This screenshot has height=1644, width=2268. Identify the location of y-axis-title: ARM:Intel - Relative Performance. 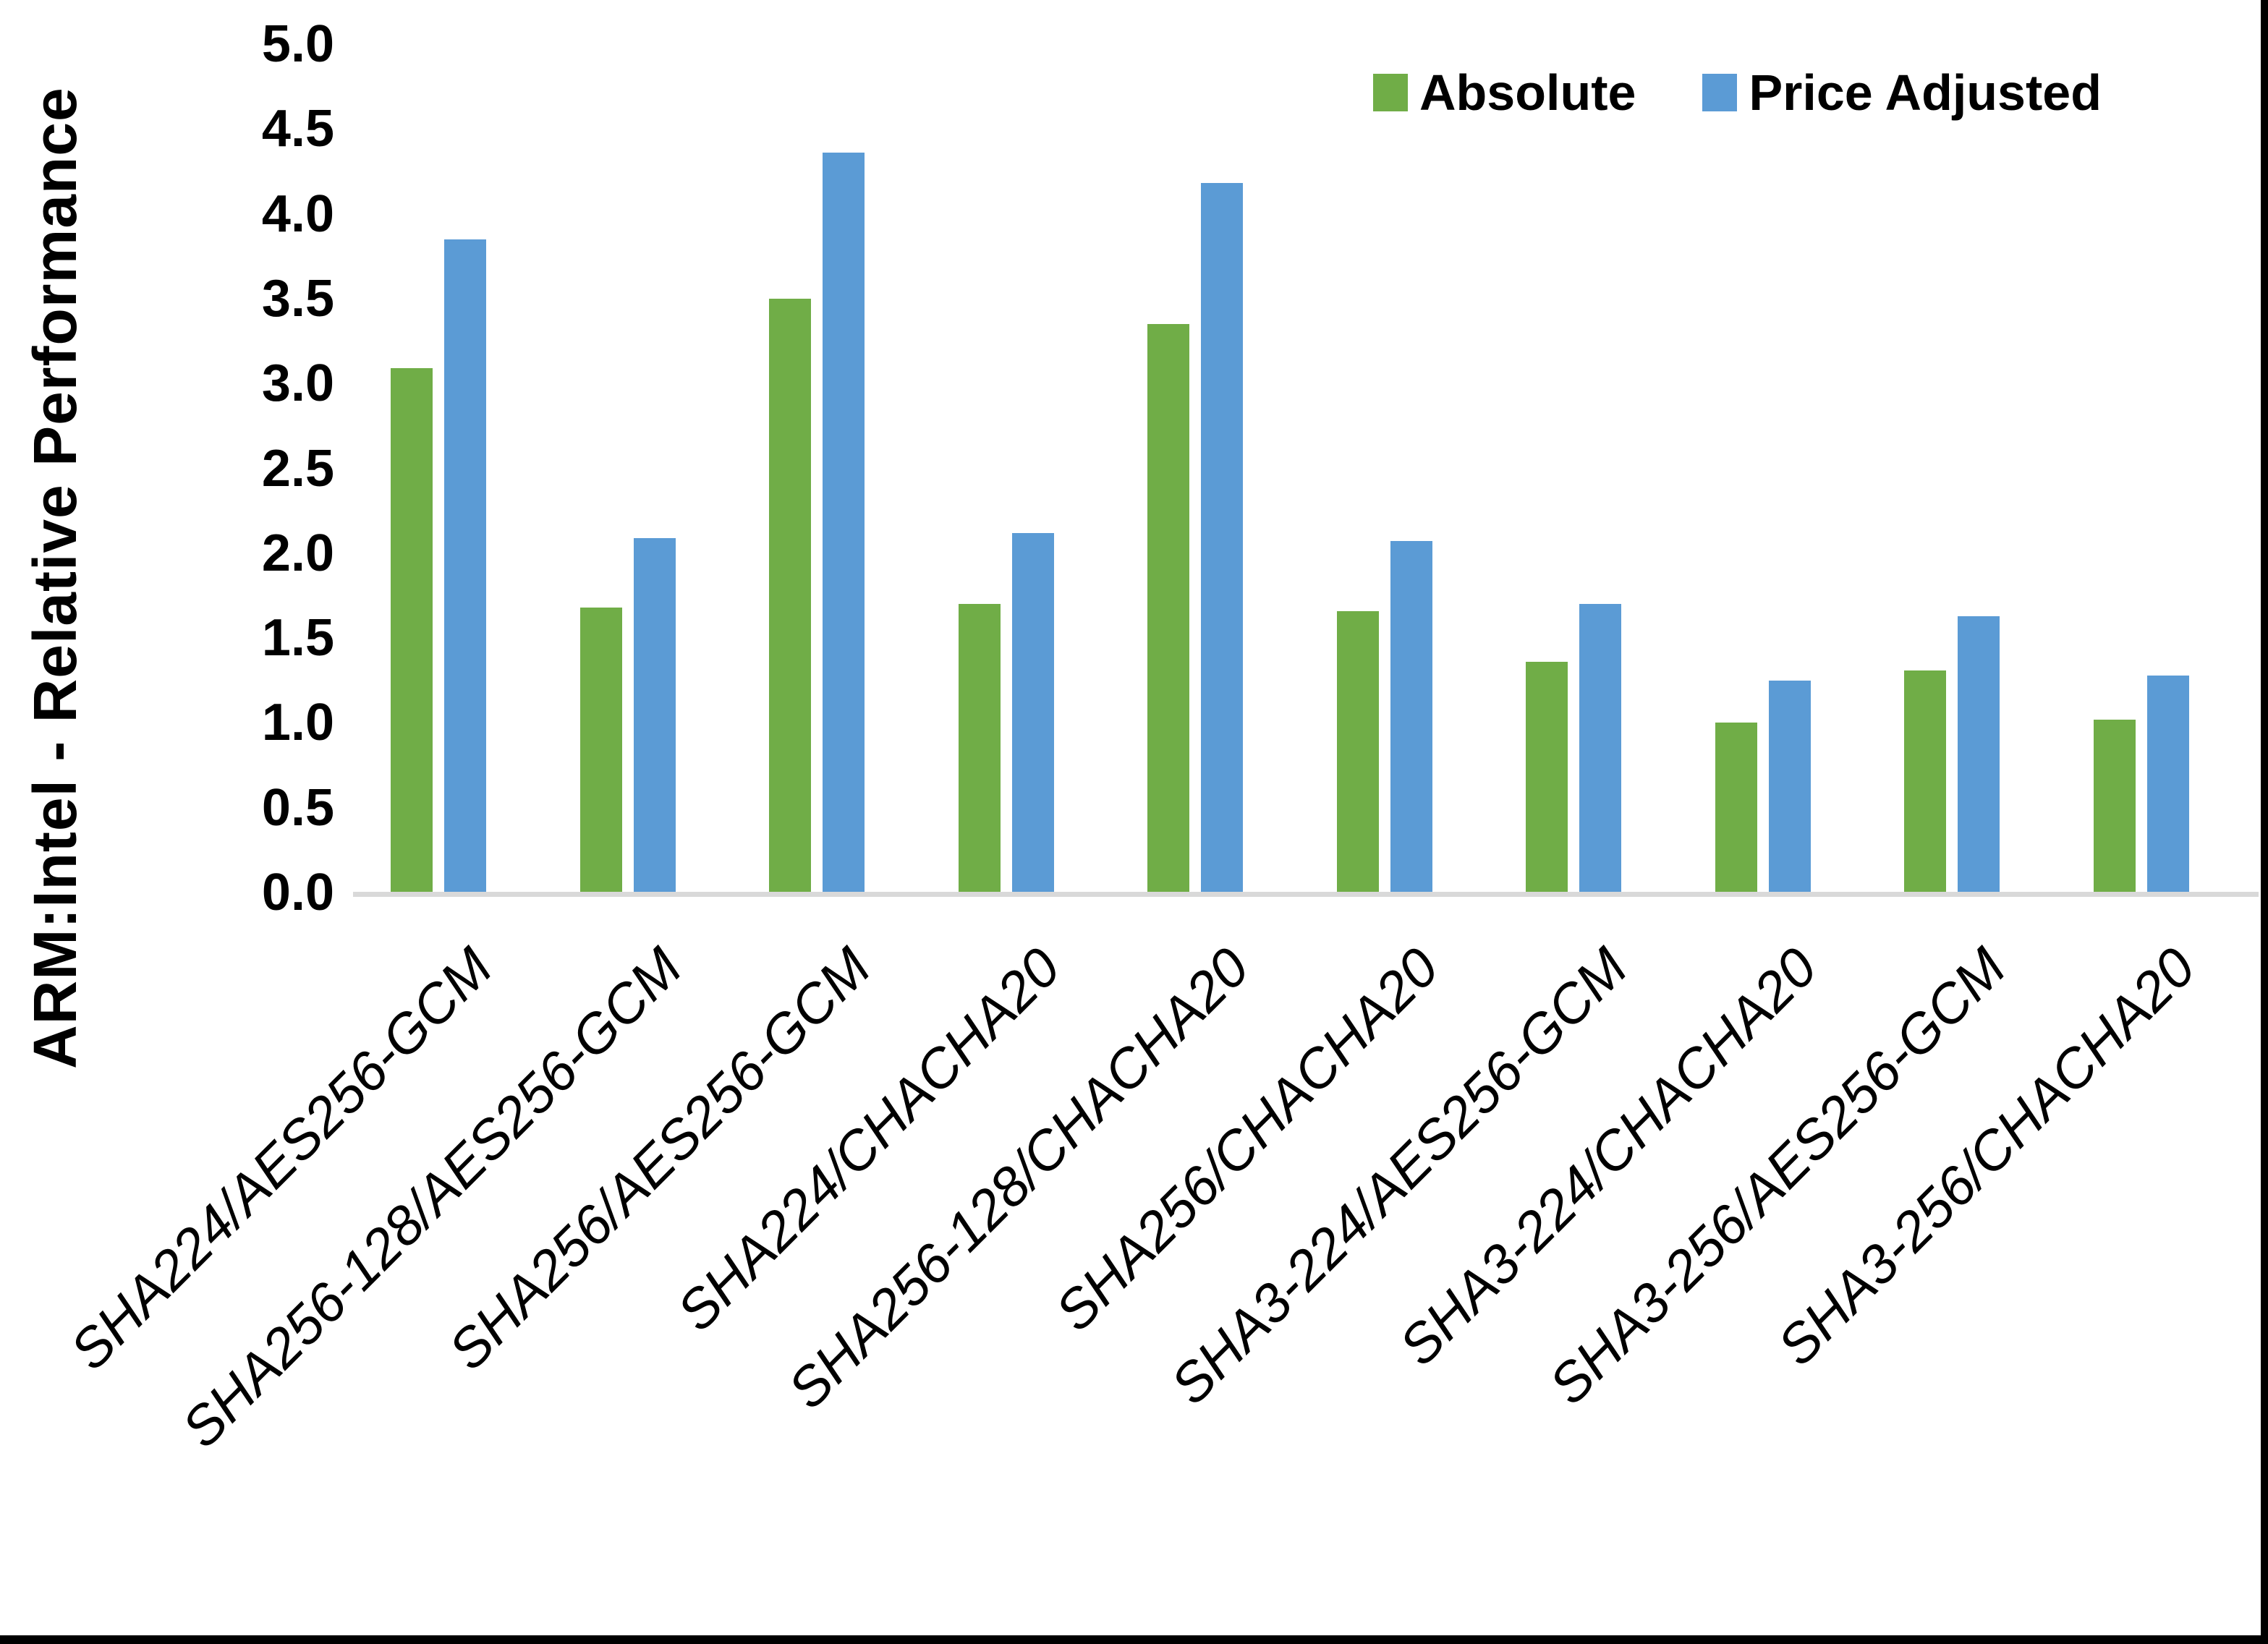
(55, 578).